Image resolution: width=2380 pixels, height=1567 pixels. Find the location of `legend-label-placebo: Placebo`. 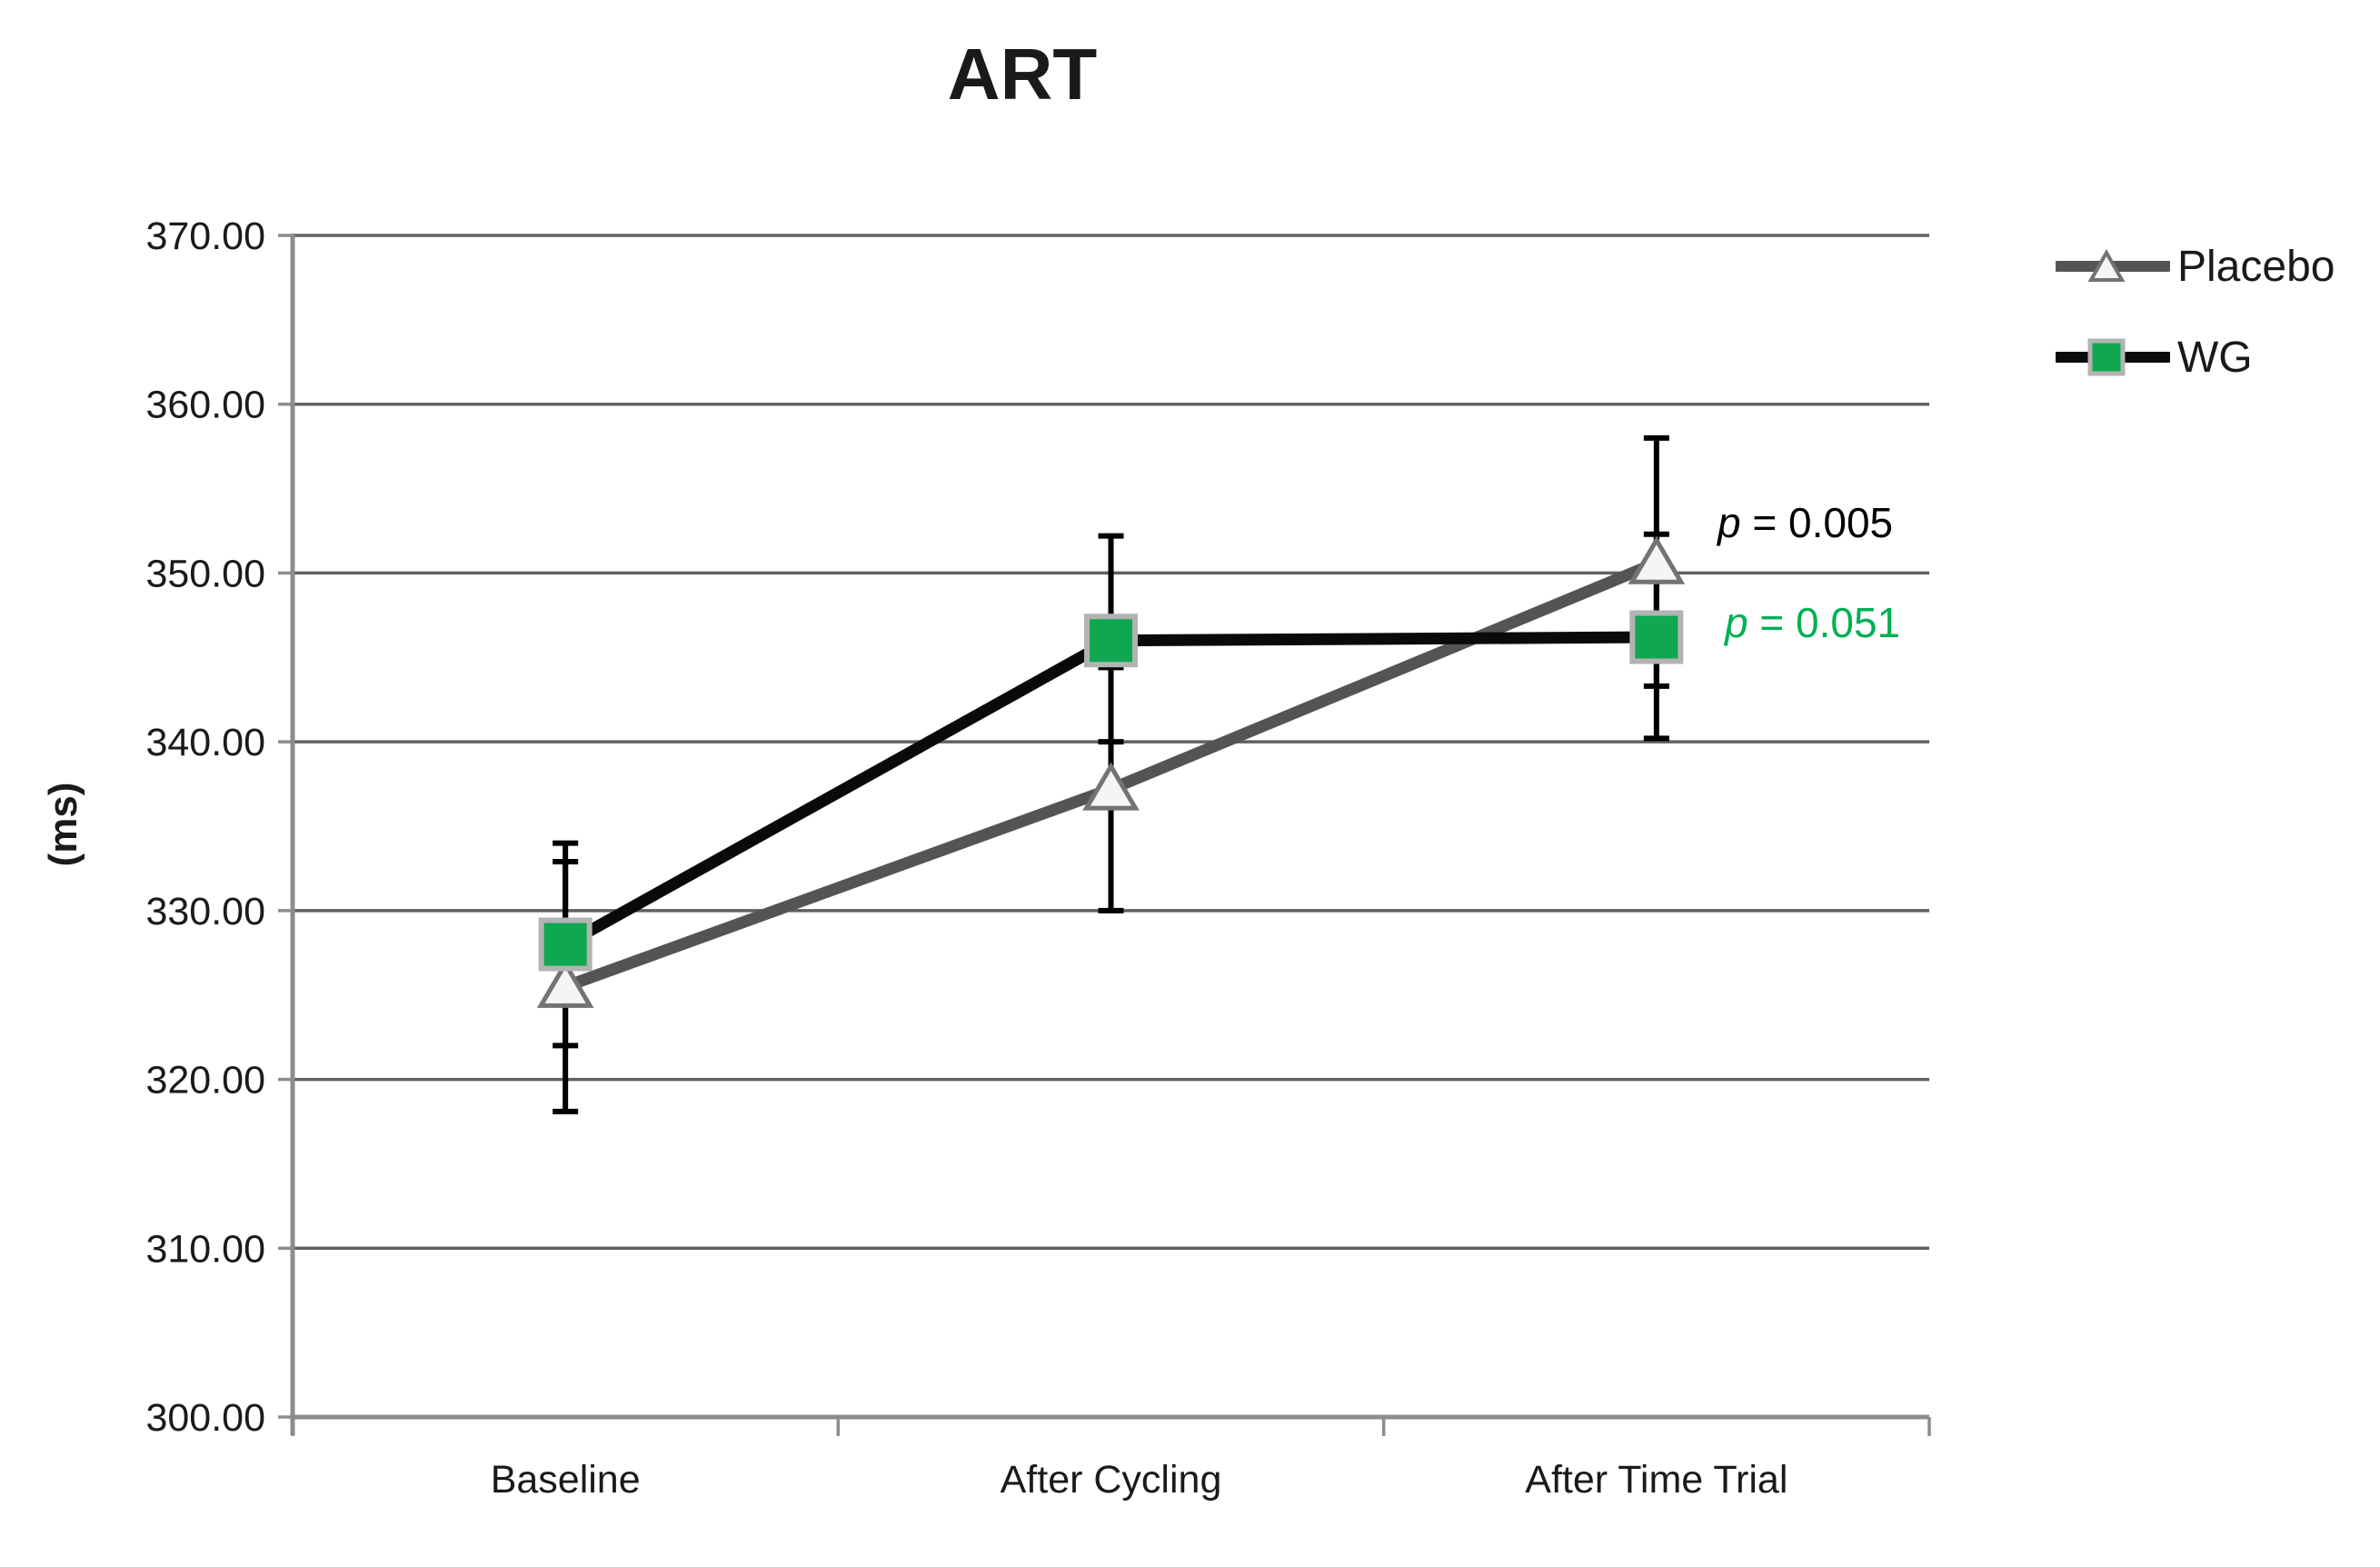

legend-label-placebo: Placebo is located at coordinates (2256, 267).